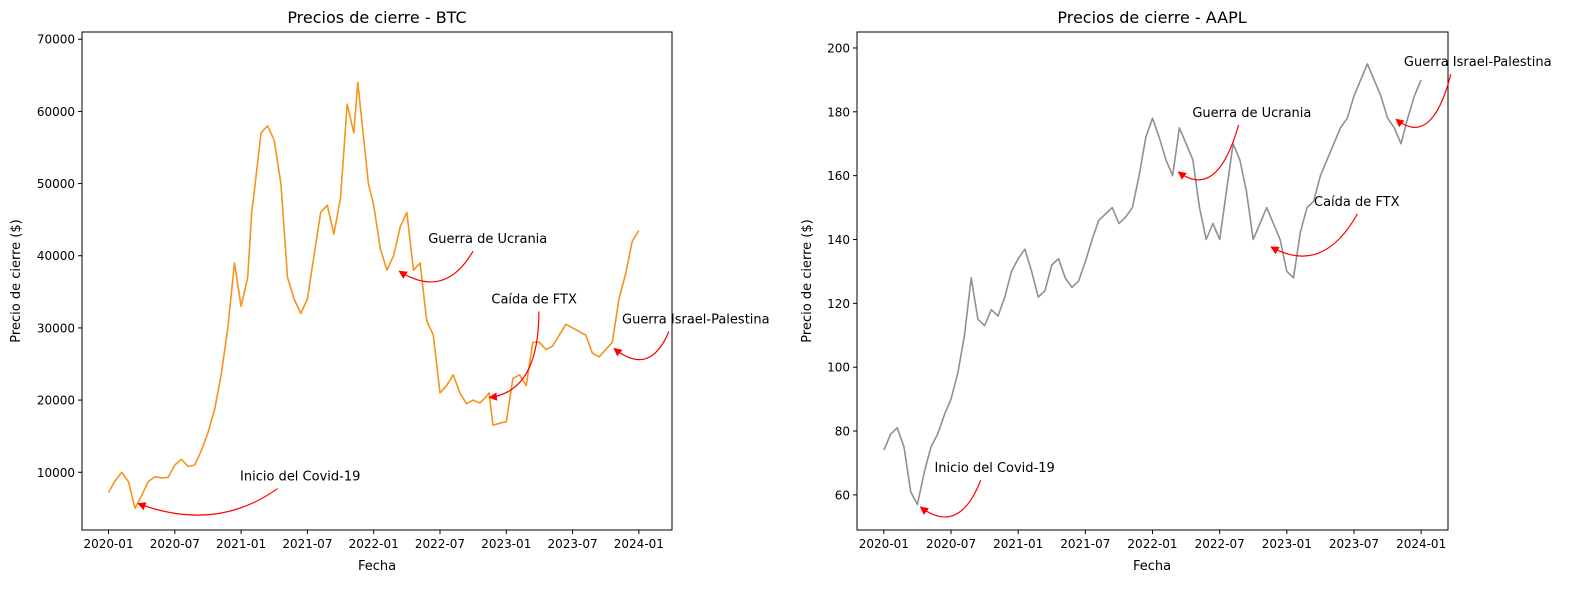  What do you see at coordinates (56, 473) in the screenshot?
I see `y-tick-label: 10000` at bounding box center [56, 473].